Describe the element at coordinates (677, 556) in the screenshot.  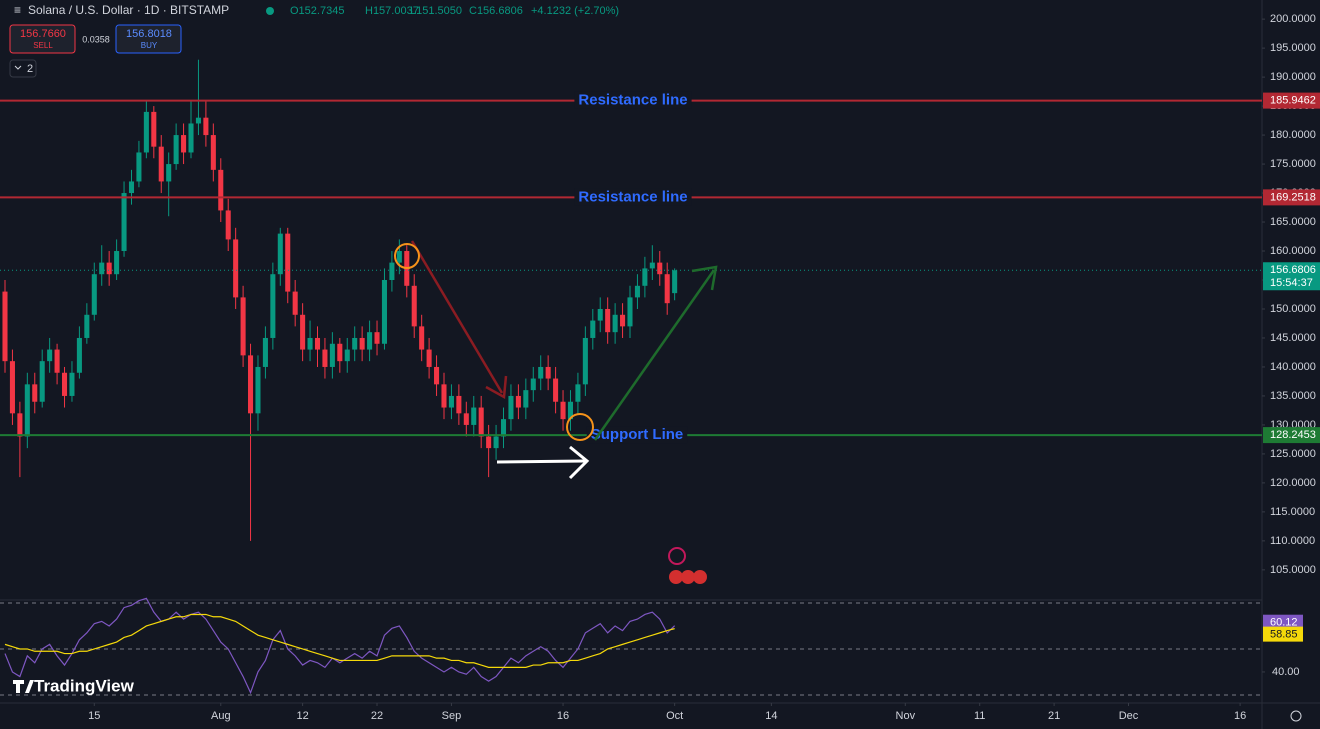
I see `event-icon` at that location.